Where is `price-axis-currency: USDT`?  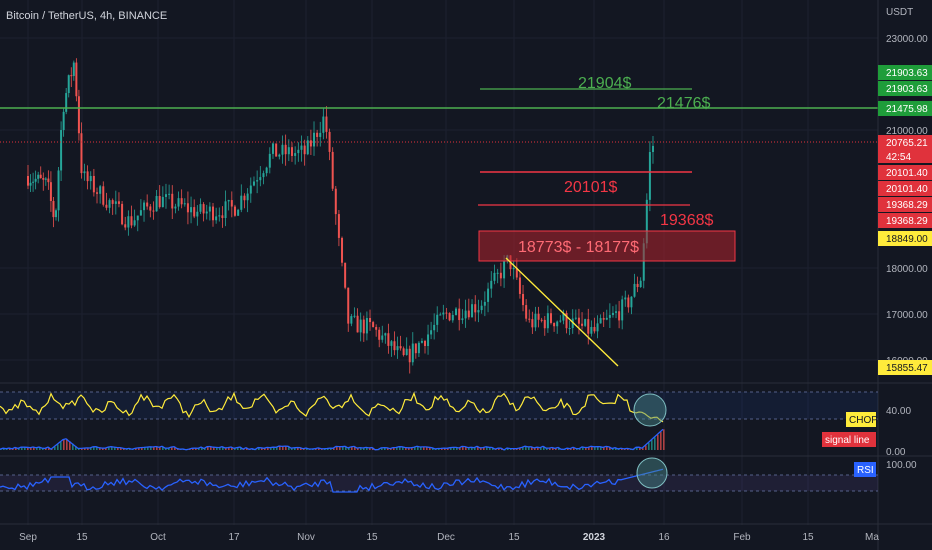 price-axis-currency: USDT is located at coordinates (899, 12).